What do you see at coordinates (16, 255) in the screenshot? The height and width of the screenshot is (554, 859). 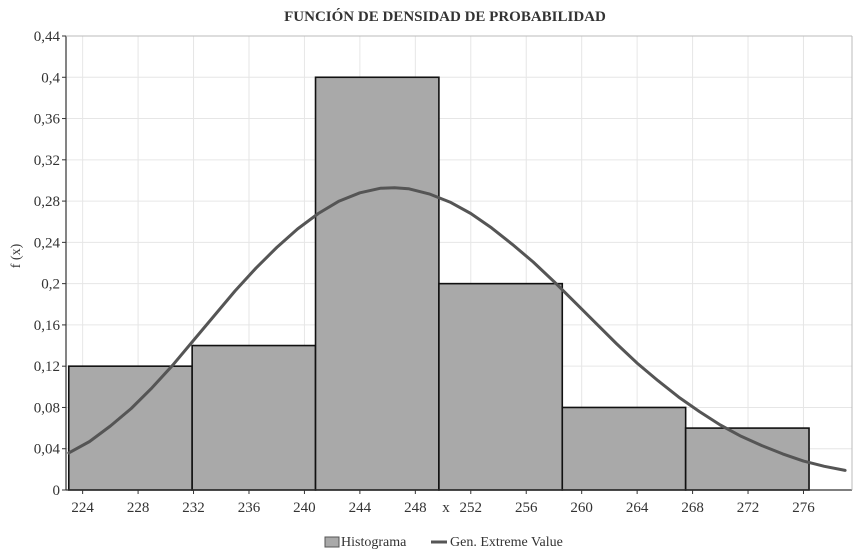 I see `y-axis-label: f (x)` at bounding box center [16, 255].